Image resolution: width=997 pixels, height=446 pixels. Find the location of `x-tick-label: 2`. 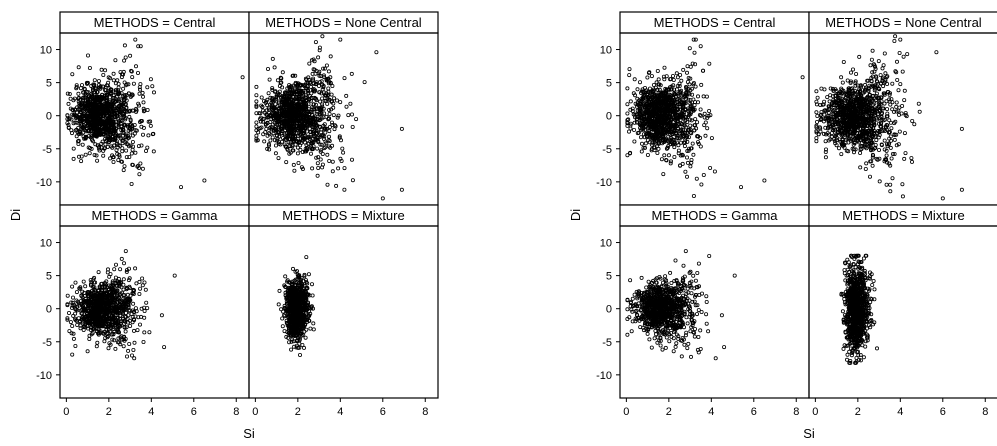

x-tick-label: 2 is located at coordinates (109, 412).